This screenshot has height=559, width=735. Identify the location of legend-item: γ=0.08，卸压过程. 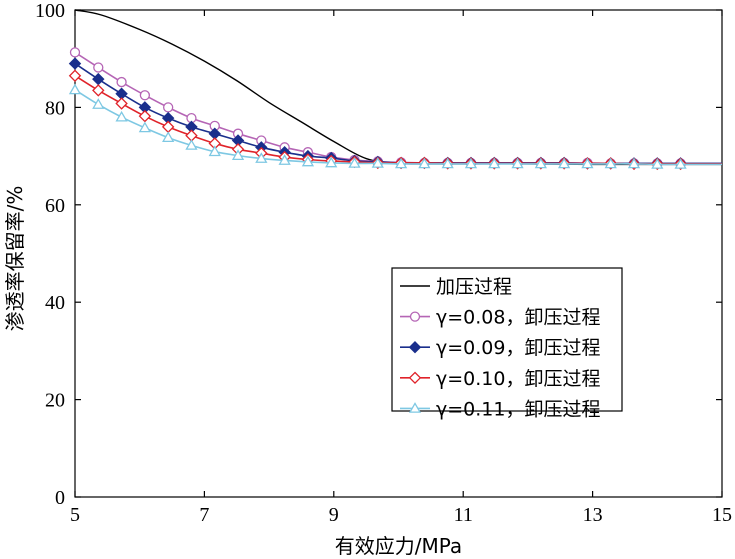
(500, 318).